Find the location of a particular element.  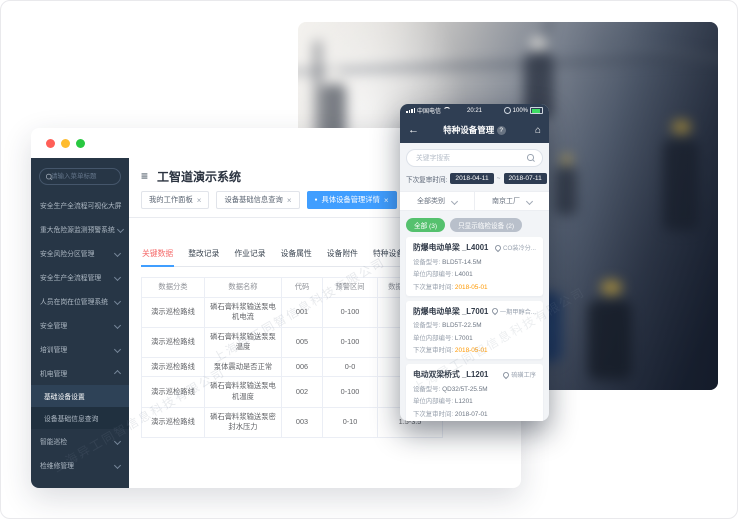

sidebar-item-visual-screen: 安全生产全流程可视化大屏 is located at coordinates (81, 206).